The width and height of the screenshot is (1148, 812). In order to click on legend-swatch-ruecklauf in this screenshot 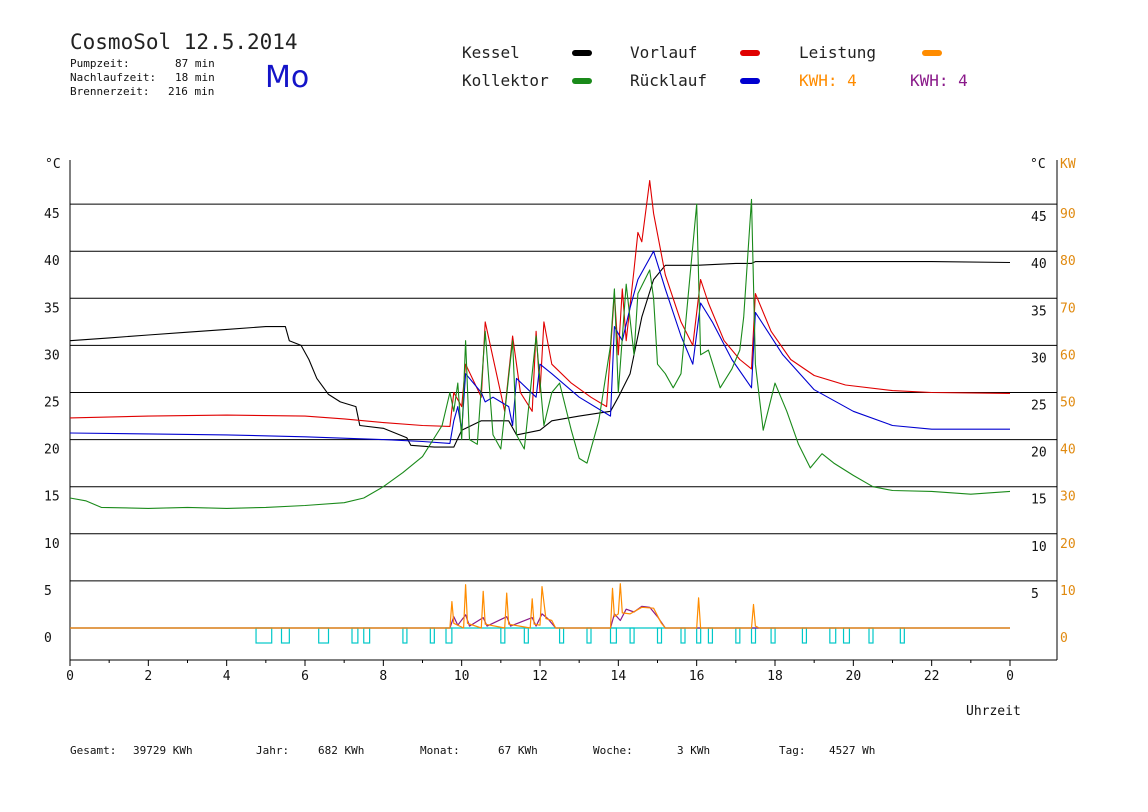, I will do `click(750, 81)`.